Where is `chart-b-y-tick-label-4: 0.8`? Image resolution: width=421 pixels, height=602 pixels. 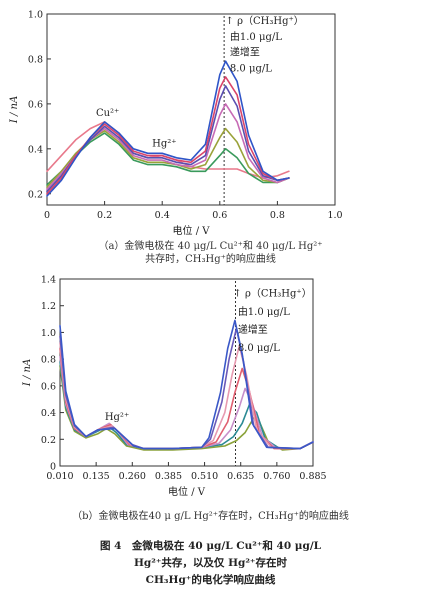 chart-b-y-tick-label-4: 0.8 is located at coordinates (48, 360).